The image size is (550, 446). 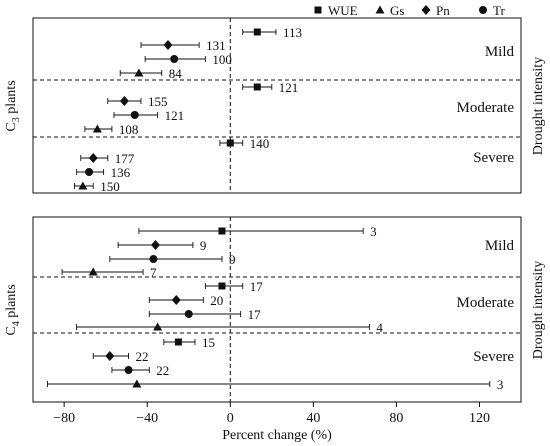 What do you see at coordinates (426, 10) in the screenshot?
I see `diamond-icon` at bounding box center [426, 10].